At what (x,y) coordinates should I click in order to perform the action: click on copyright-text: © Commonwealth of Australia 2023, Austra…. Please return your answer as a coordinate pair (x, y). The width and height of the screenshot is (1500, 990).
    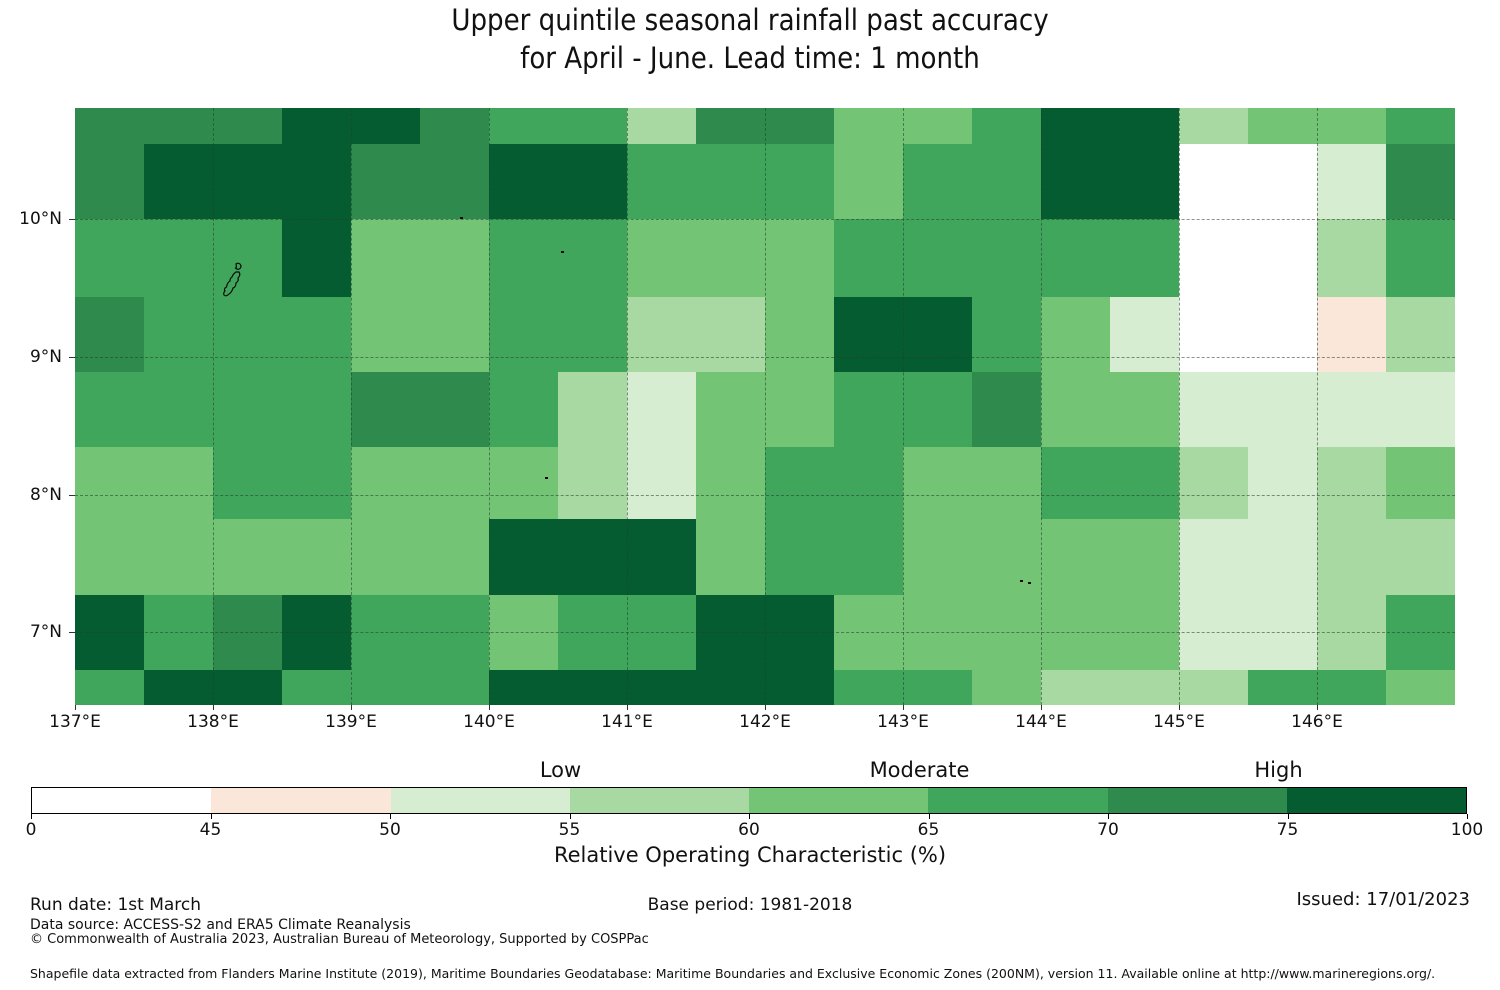
    Looking at the image, I should click on (339, 939).